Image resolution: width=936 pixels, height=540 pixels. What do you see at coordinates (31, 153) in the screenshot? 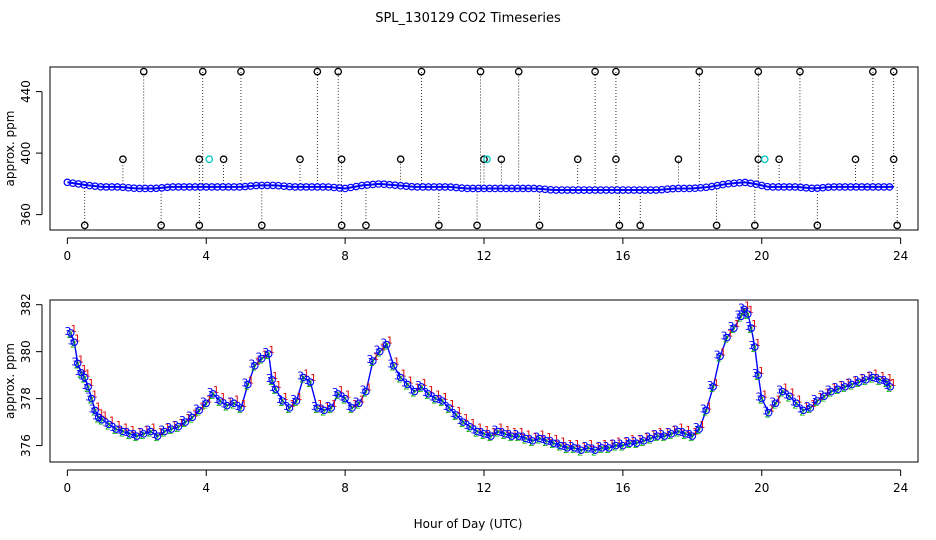
I see `top-y-axis: 360 400 440` at bounding box center [31, 153].